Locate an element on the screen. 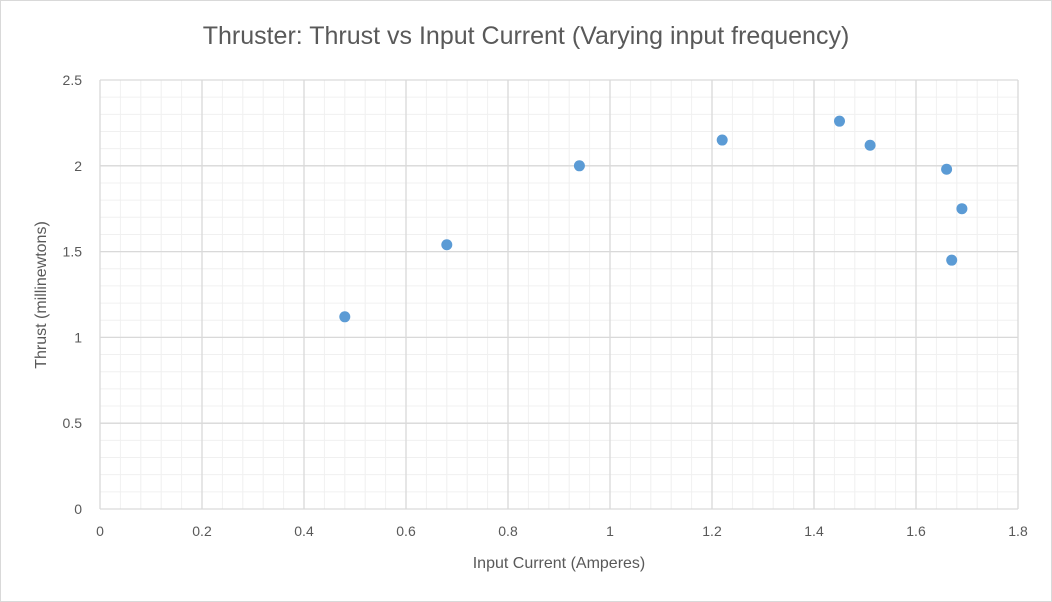 Image resolution: width=1052 pixels, height=602 pixels. x-tick-label: 0 is located at coordinates (100, 531).